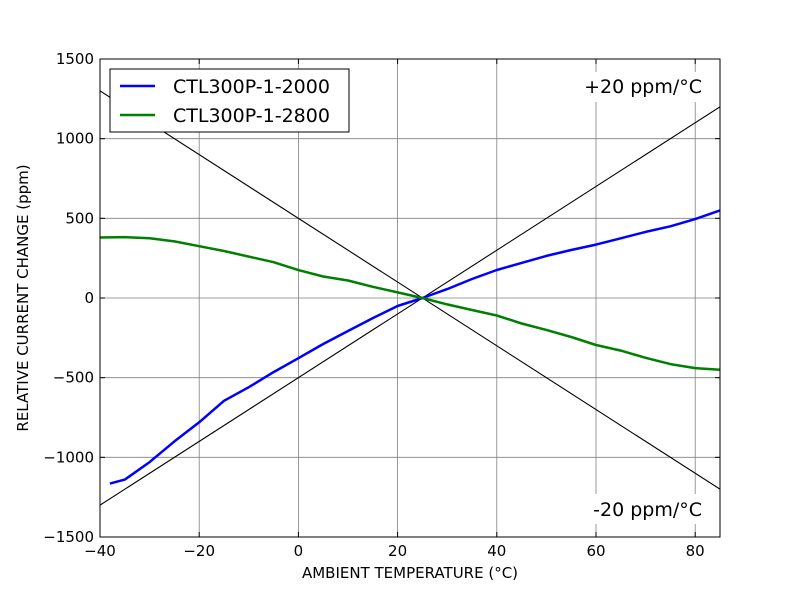  I want to click on annotation-minus20: -20 ppm/°C, so click(644, 509).